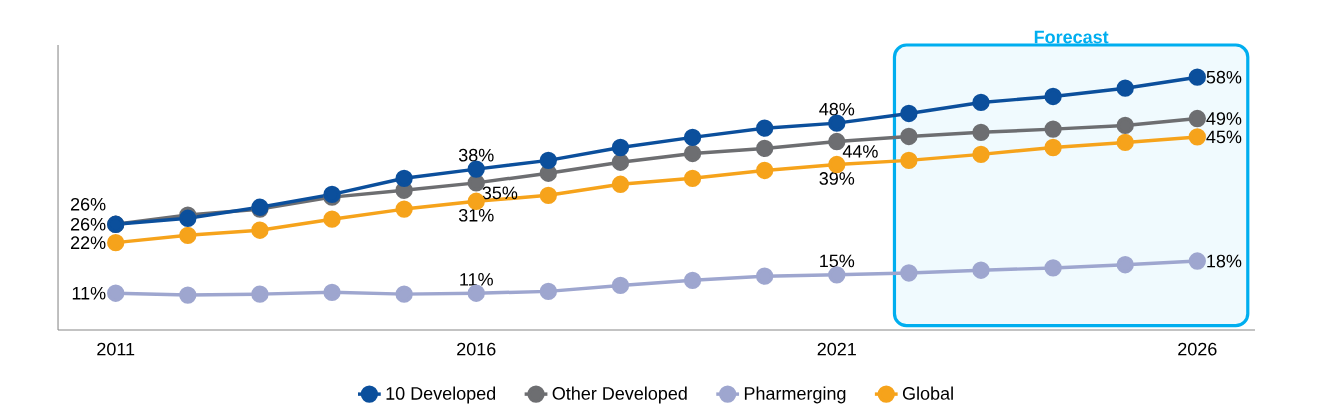 This screenshot has width=1327, height=417. I want to click on data-label: 31%, so click(476, 215).